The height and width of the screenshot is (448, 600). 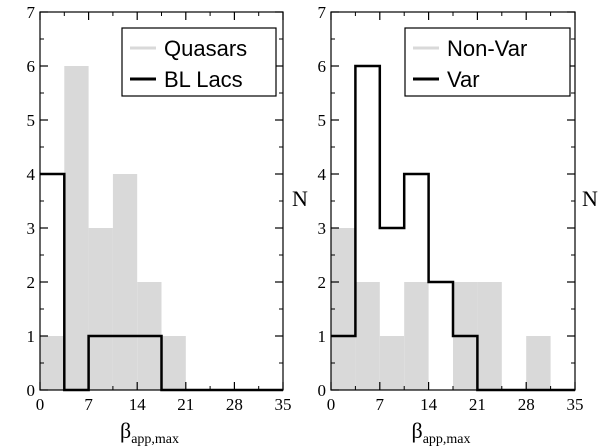 I want to click on legend: Quasars BL Lacs, so click(x=199, y=62).